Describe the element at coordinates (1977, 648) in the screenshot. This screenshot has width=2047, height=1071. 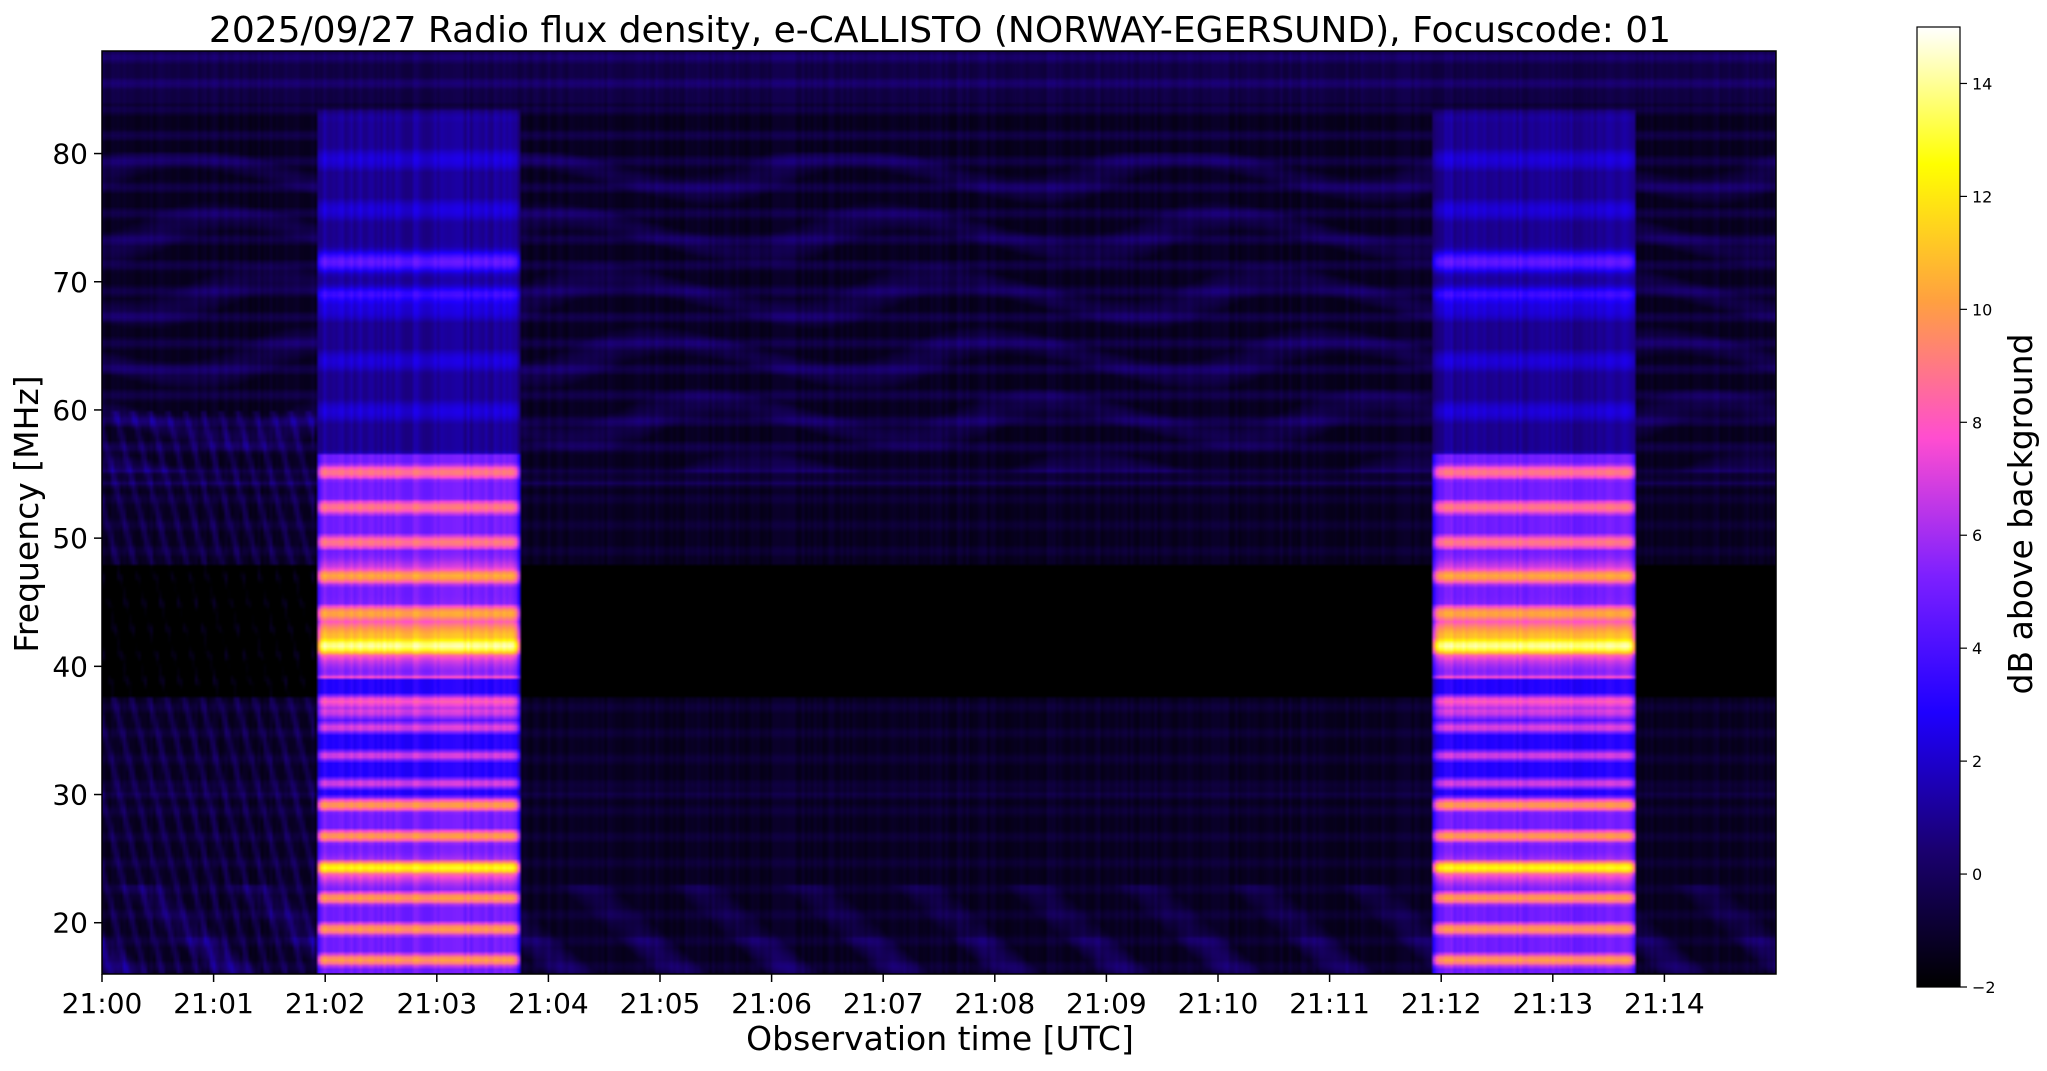
I see `colorbar-tick-label: 4` at that location.